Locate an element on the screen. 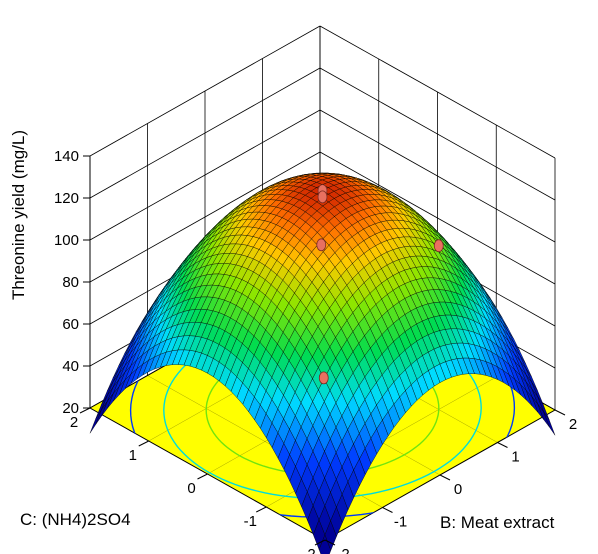  design-points is located at coordinates (380, 284).